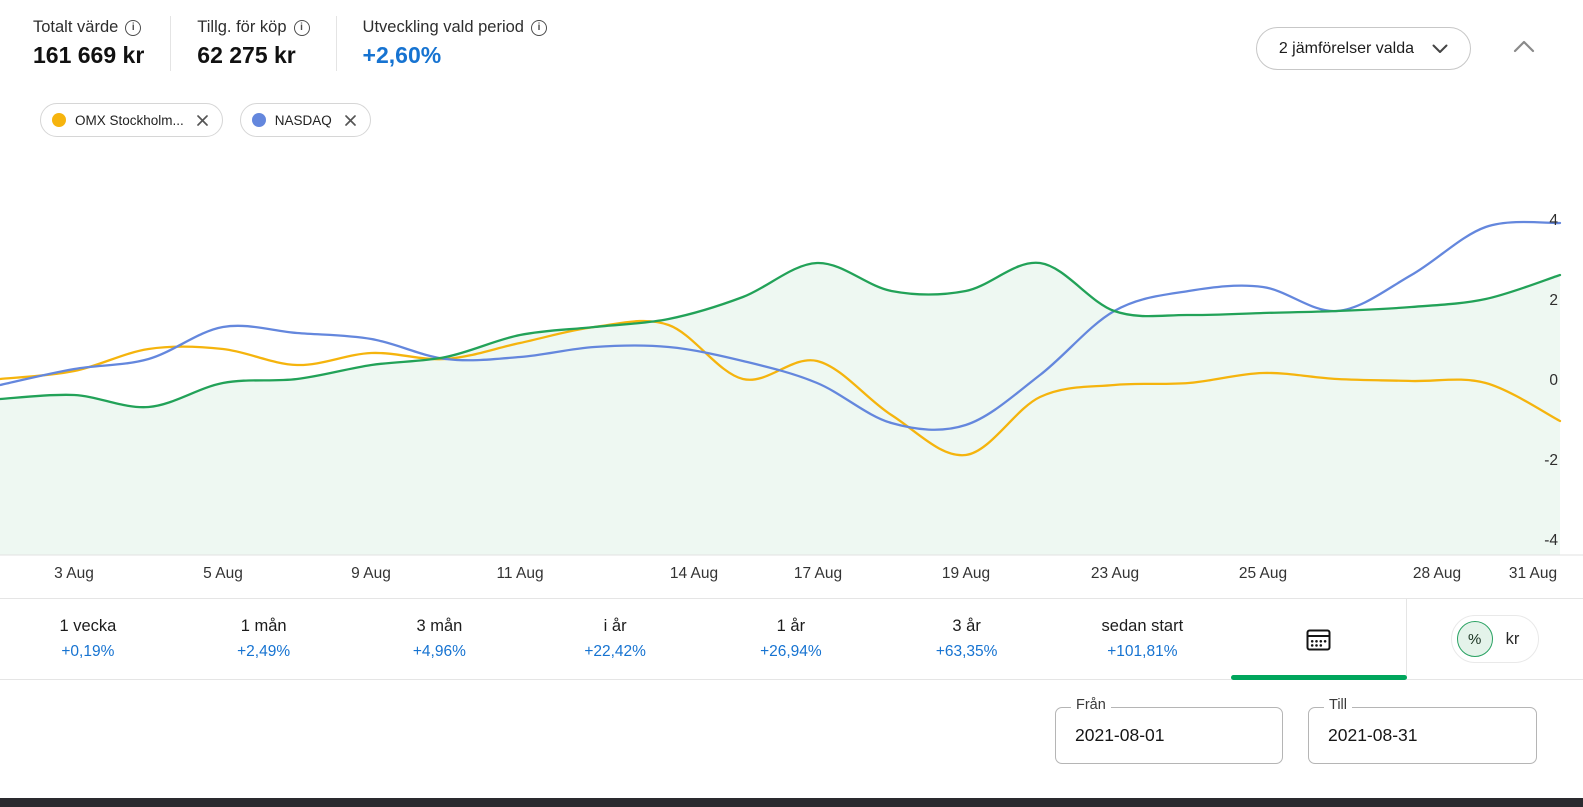 Image resolution: width=1583 pixels, height=807 pixels. What do you see at coordinates (402, 55) in the screenshot?
I see `stat-value: +2,60%` at bounding box center [402, 55].